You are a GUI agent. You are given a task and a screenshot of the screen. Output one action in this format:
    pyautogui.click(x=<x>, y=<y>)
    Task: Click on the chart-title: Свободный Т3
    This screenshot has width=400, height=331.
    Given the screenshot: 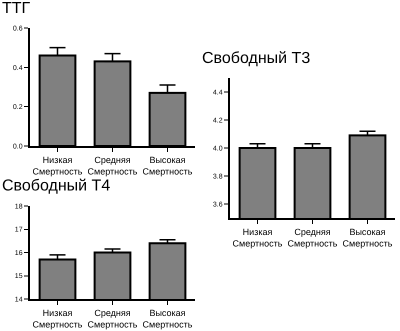 What is the action you would take?
    pyautogui.click(x=256, y=59)
    